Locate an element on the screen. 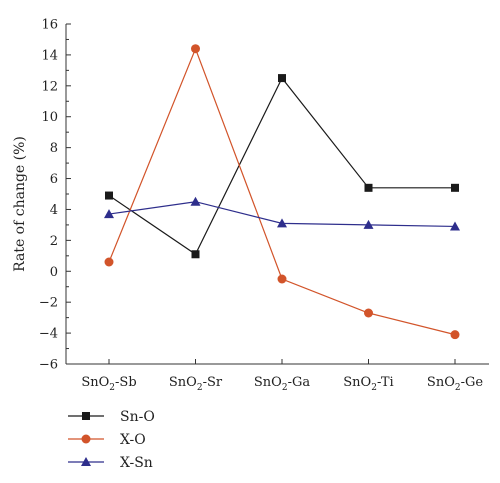 This screenshot has width=500, height=483. legend-label: Sn-O is located at coordinates (137, 417).